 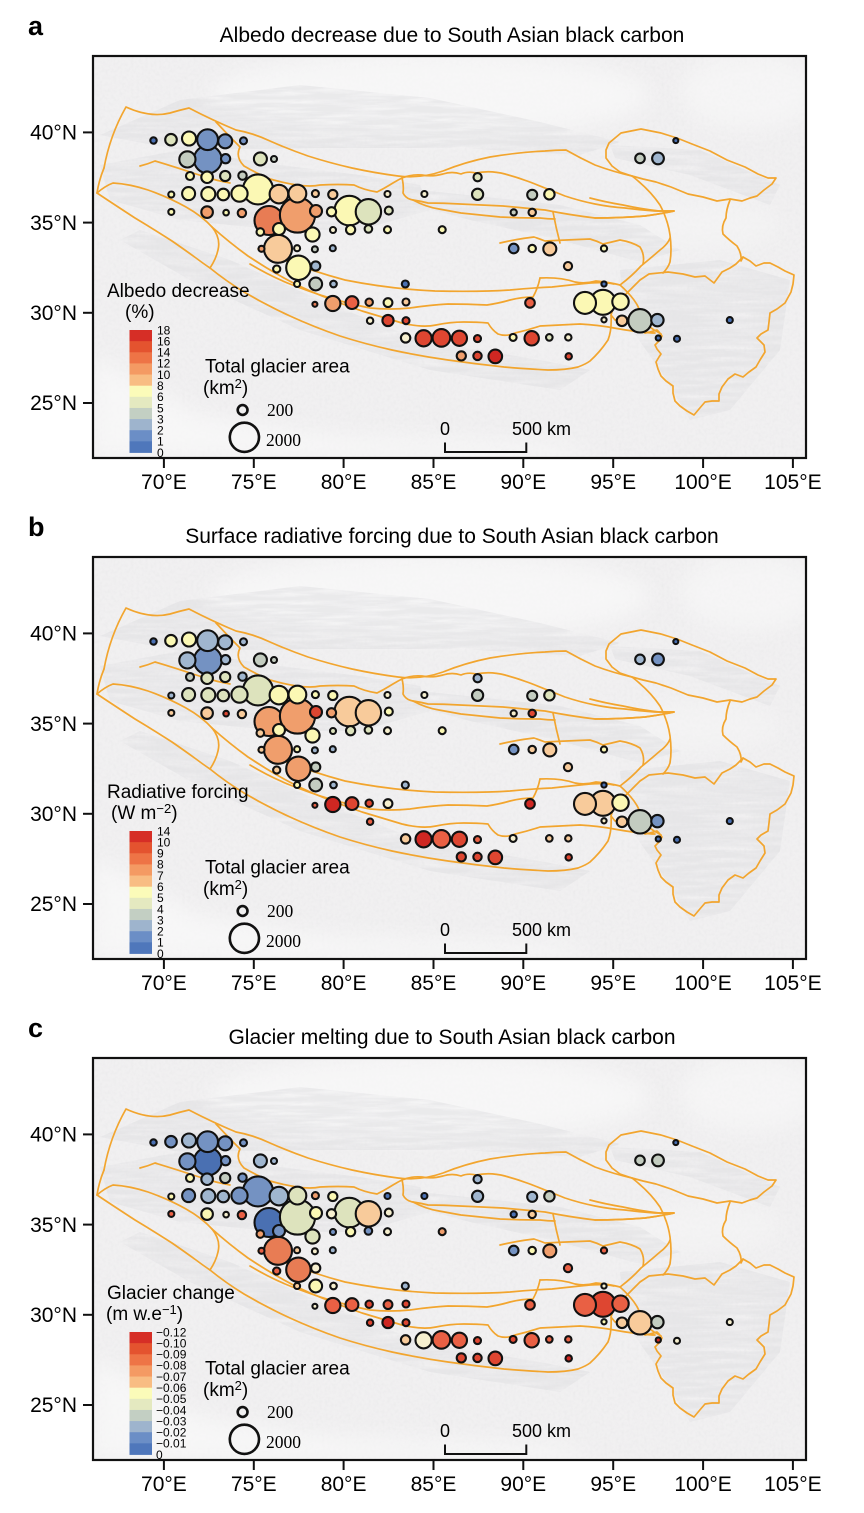 What do you see at coordinates (171, 1399) in the screenshot?
I see `svg-text: −0.05` at bounding box center [171, 1399].